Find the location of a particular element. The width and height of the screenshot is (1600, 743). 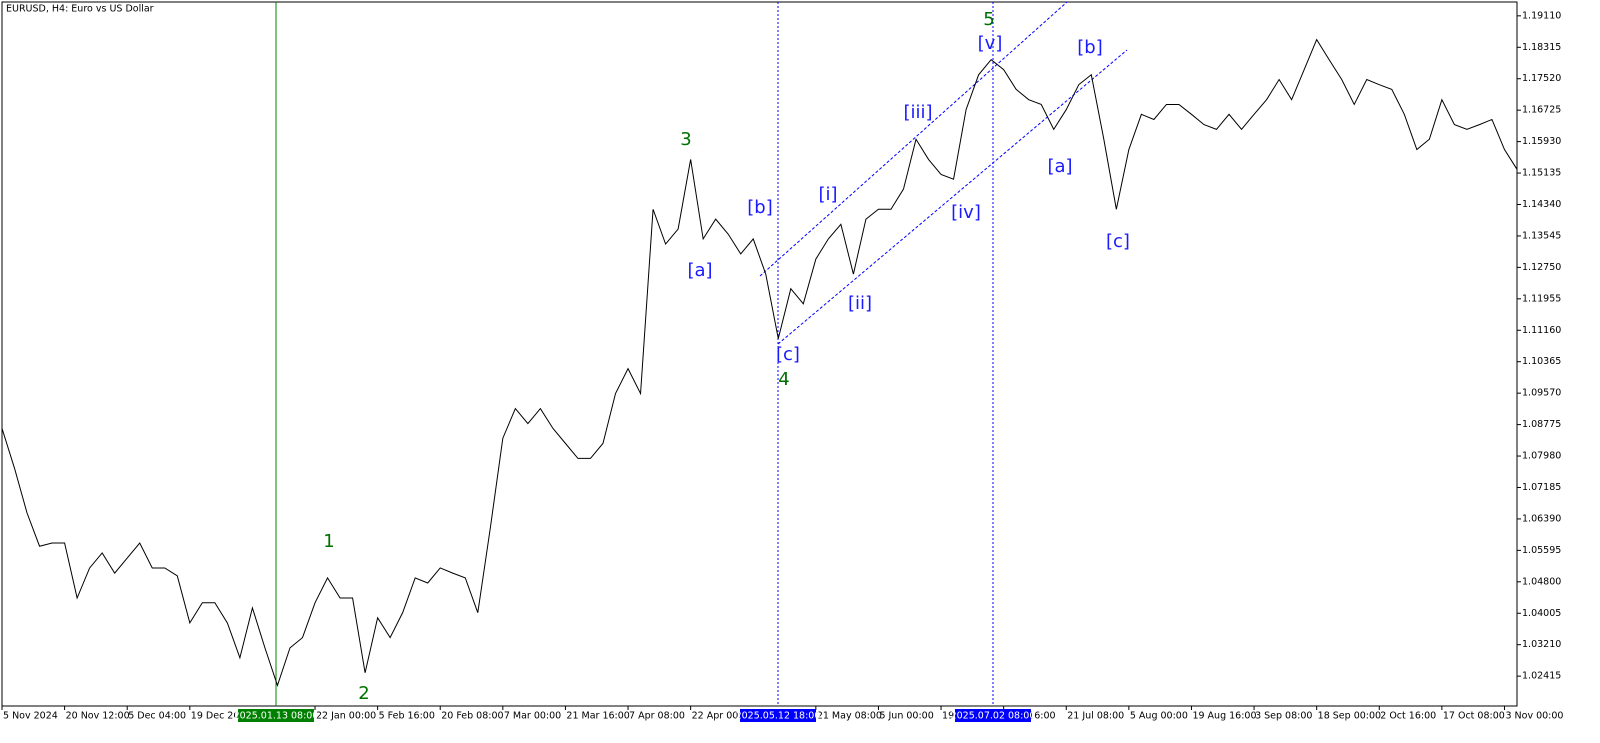

wave-label: 5 is located at coordinates (988, 19).